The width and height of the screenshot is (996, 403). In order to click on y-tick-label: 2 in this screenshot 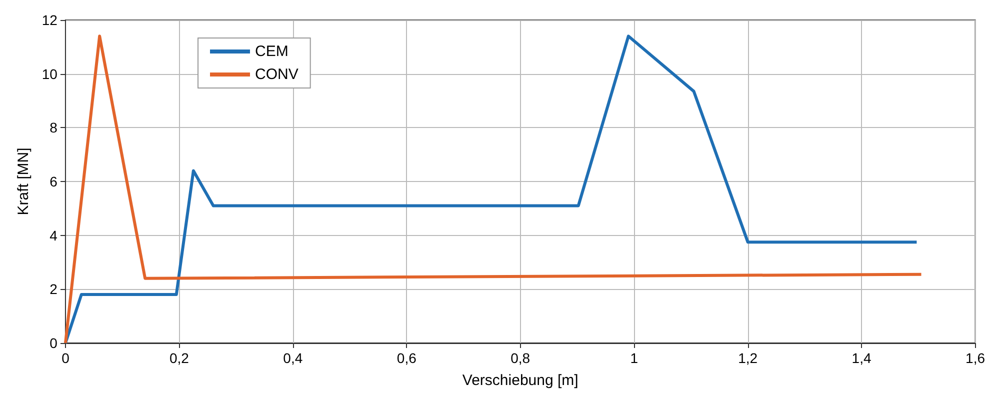, I will do `click(54, 289)`.